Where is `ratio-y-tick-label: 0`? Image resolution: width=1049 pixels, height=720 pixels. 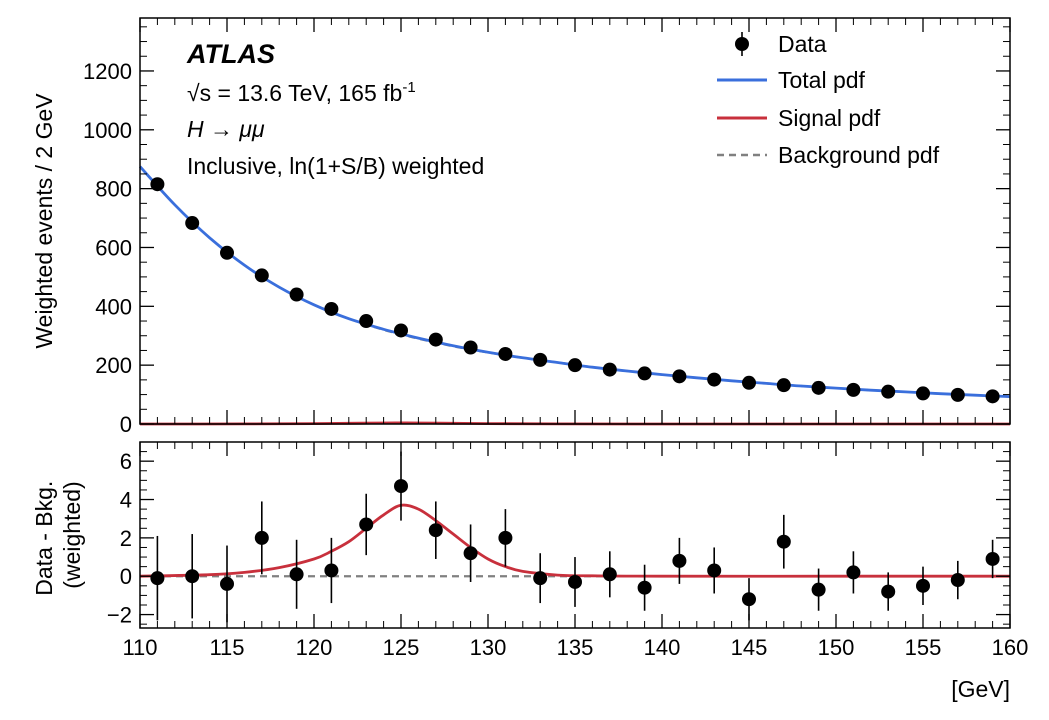 ratio-y-tick-label: 0 is located at coordinates (126, 576).